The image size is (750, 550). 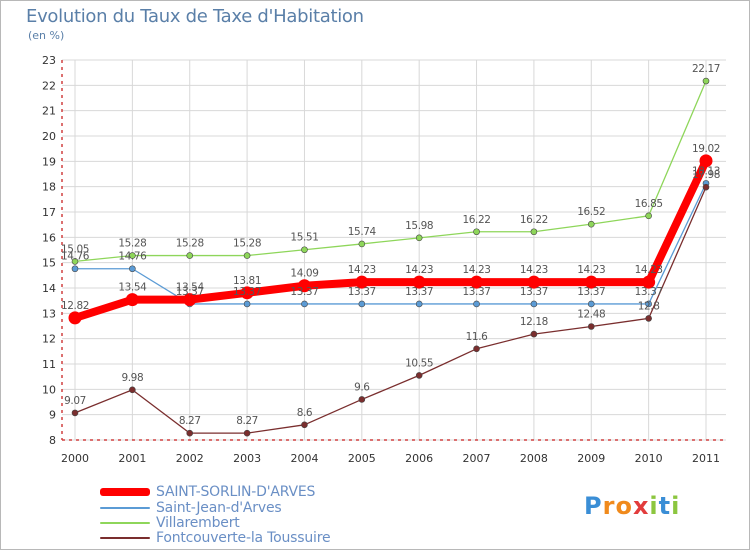 What do you see at coordinates (49, 237) in the screenshot?
I see `y-tick-label: 16` at bounding box center [49, 237].